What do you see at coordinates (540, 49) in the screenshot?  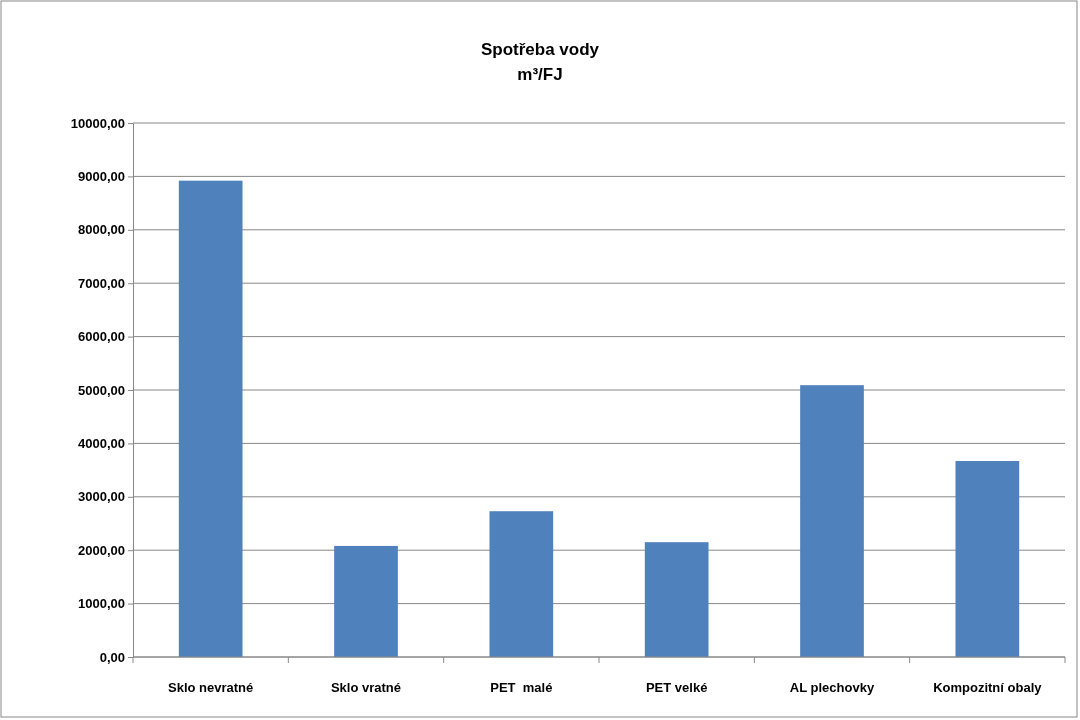 I see `chart-title: Spotřeba vody` at bounding box center [540, 49].